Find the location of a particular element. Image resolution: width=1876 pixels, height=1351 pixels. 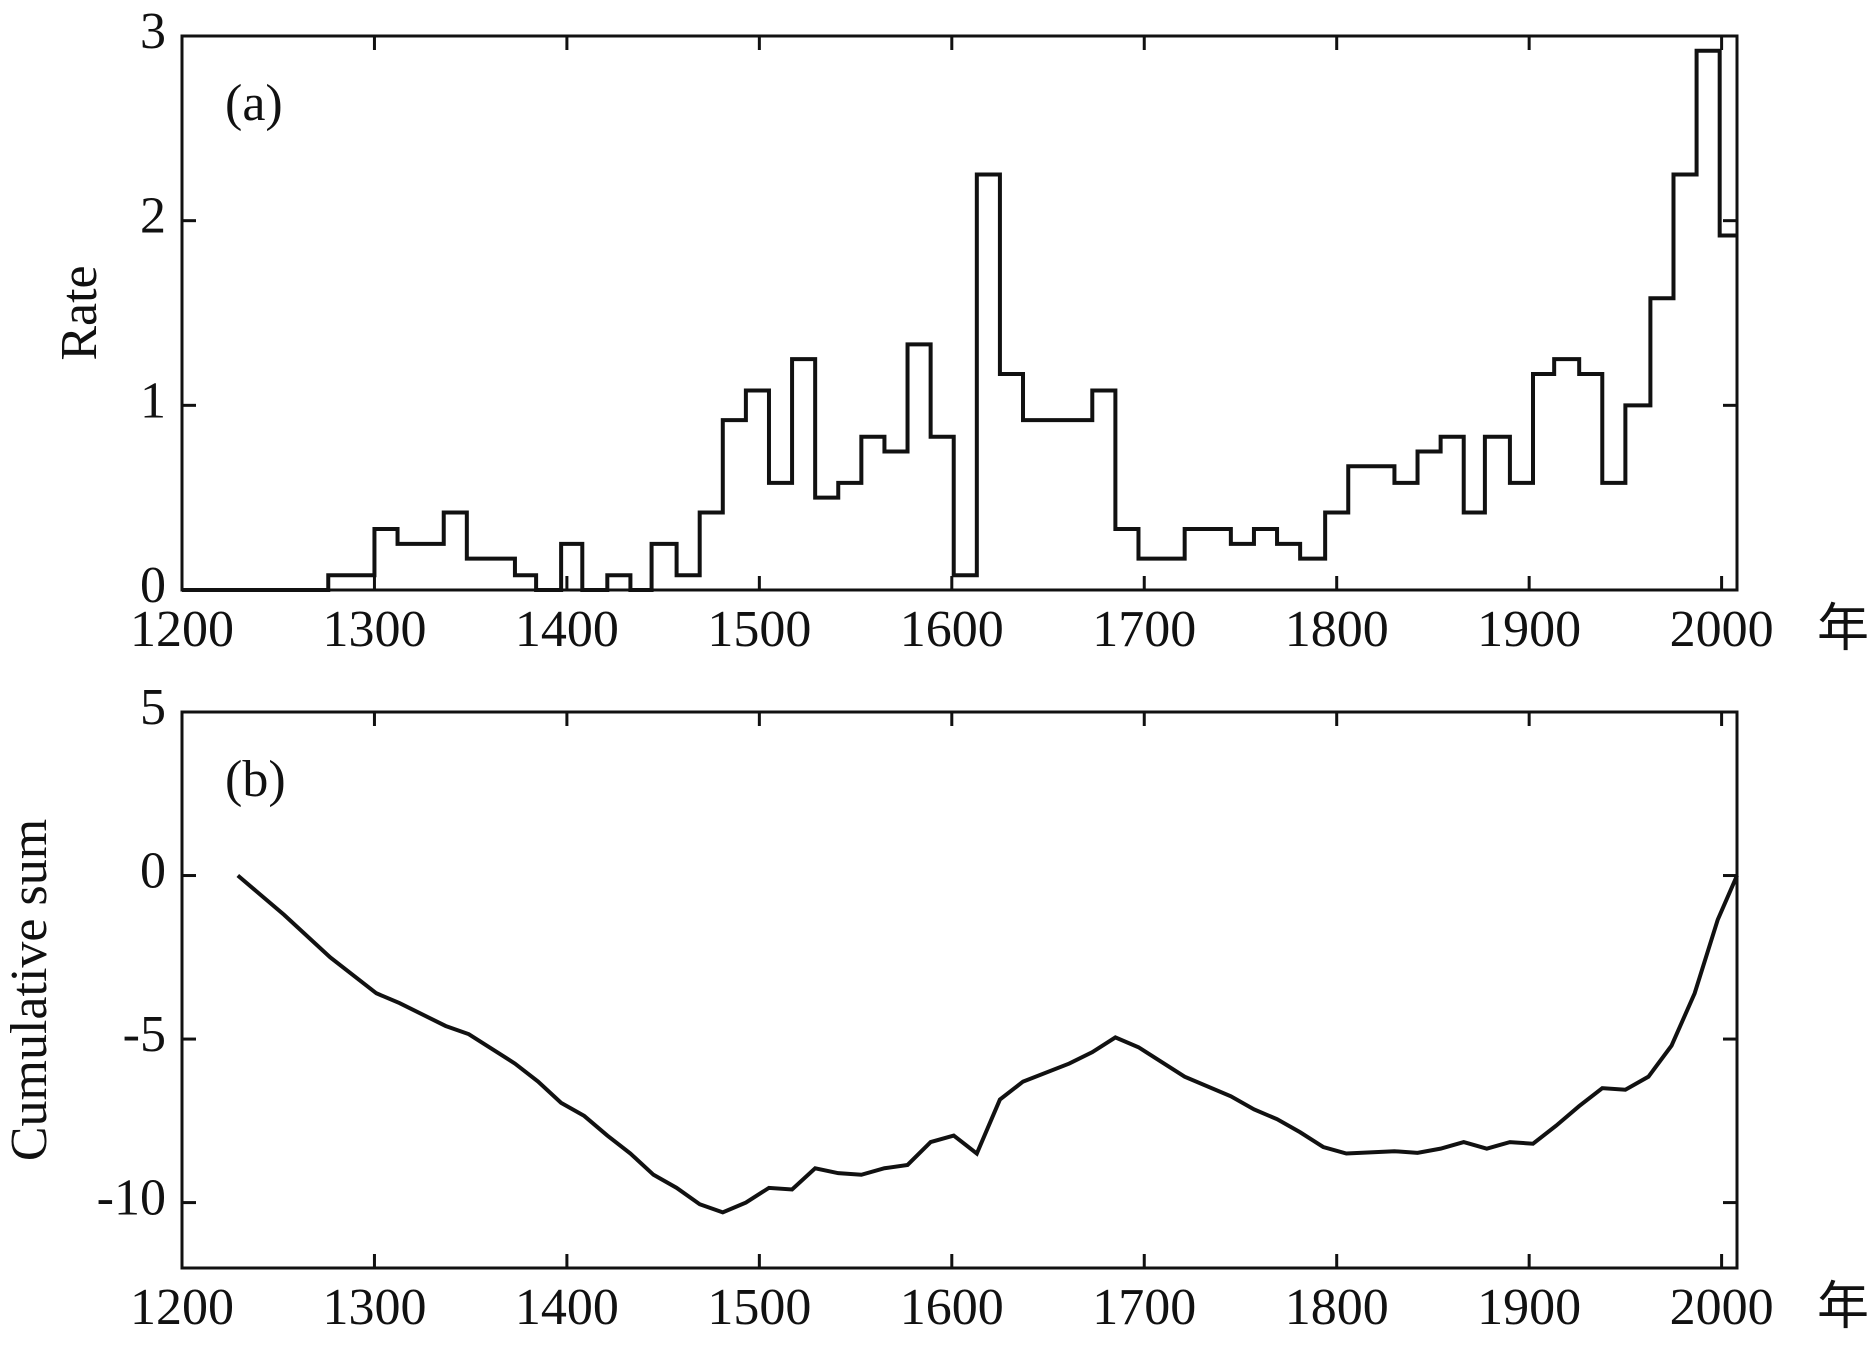

y-tick-label: -10 is located at coordinates (131, 1198).